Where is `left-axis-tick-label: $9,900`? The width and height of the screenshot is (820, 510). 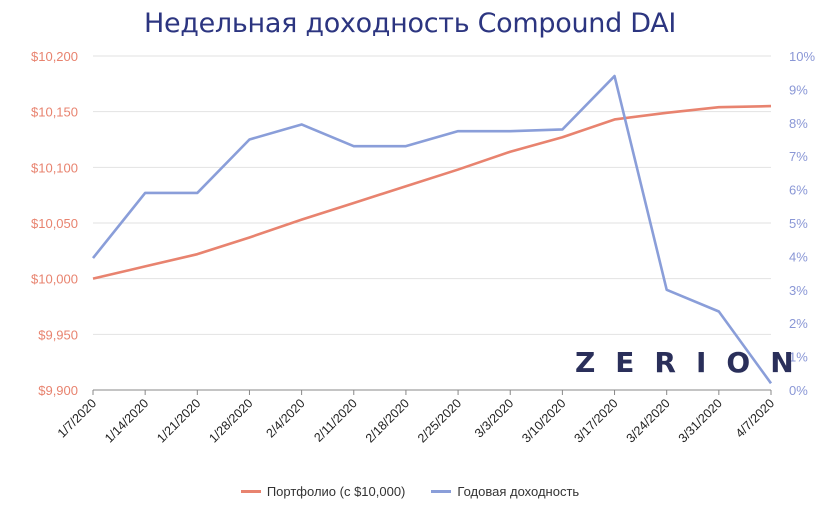 left-axis-tick-label: $9,900 is located at coordinates (58, 390).